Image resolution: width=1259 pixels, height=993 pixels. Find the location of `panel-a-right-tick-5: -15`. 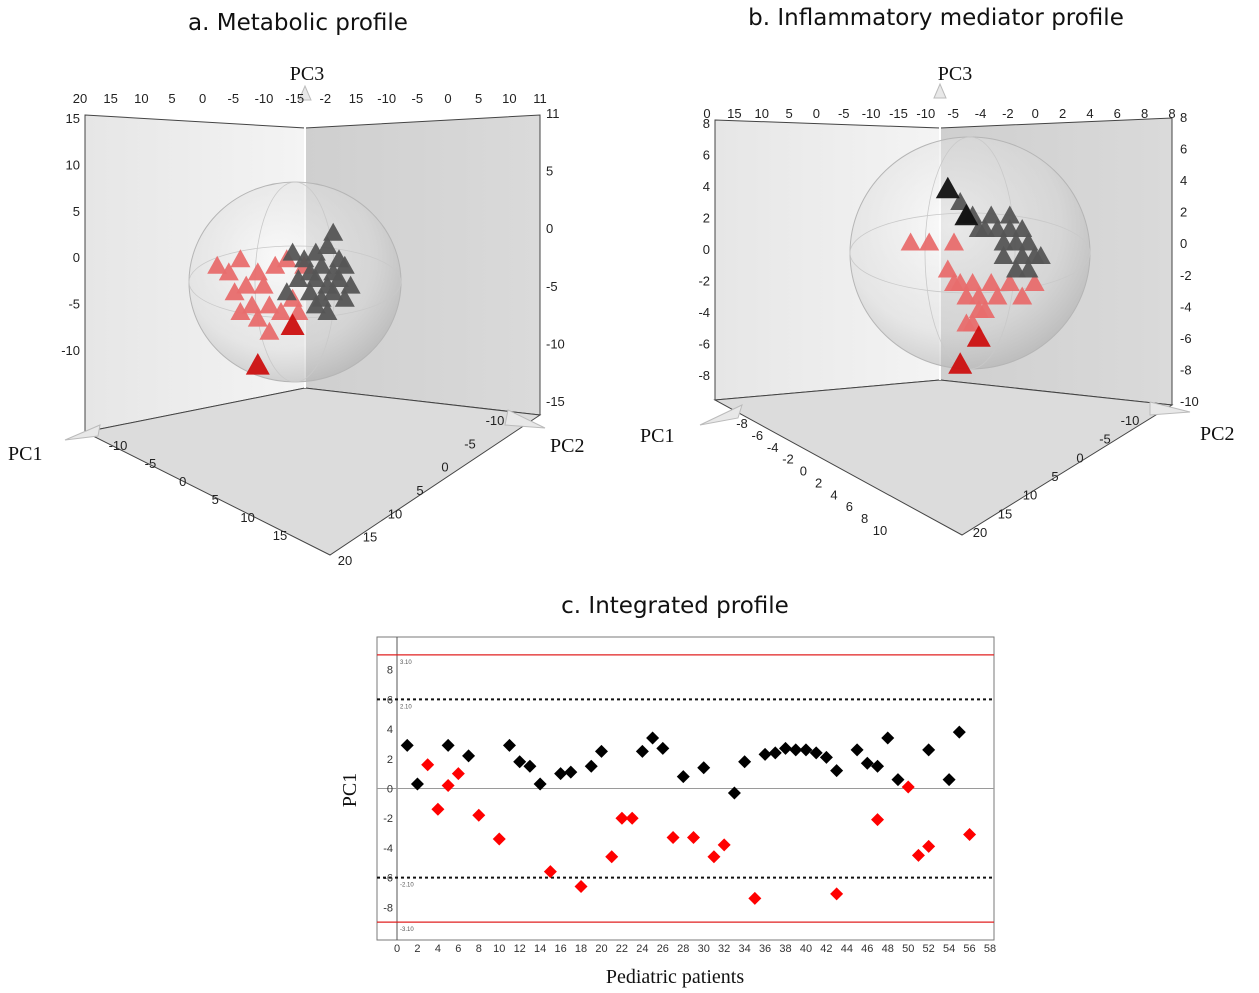

panel-a-right-tick-5: -15 is located at coordinates (555, 401).